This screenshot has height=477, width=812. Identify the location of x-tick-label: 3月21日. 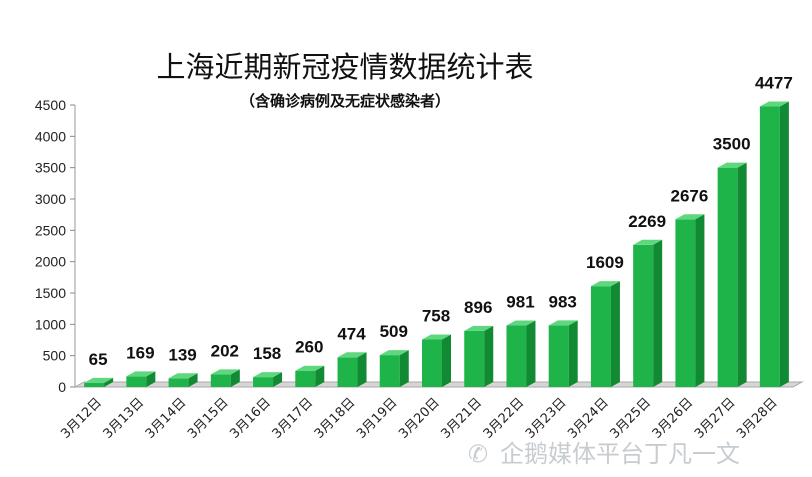
(462, 418).